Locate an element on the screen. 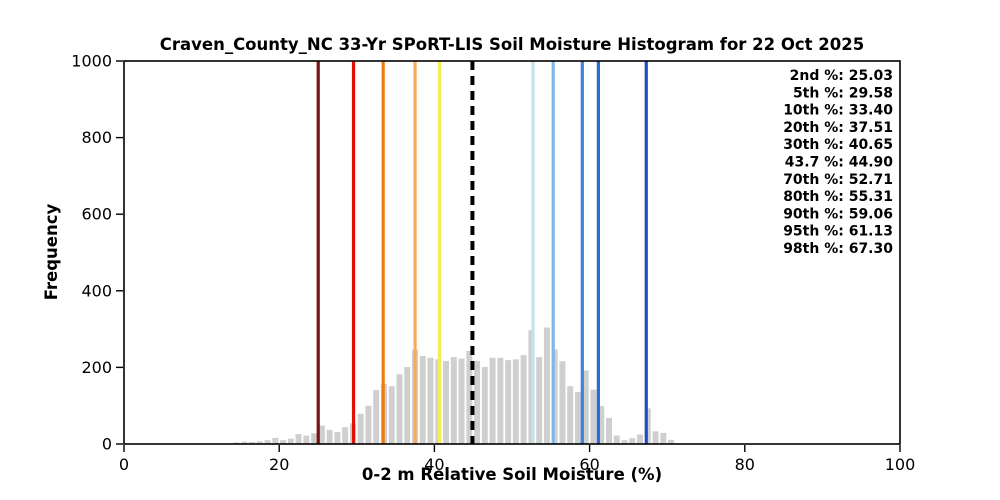 This screenshot has height=500, width=1000. legend-entry-95th: 95th %: 61.13 is located at coordinates (838, 232).